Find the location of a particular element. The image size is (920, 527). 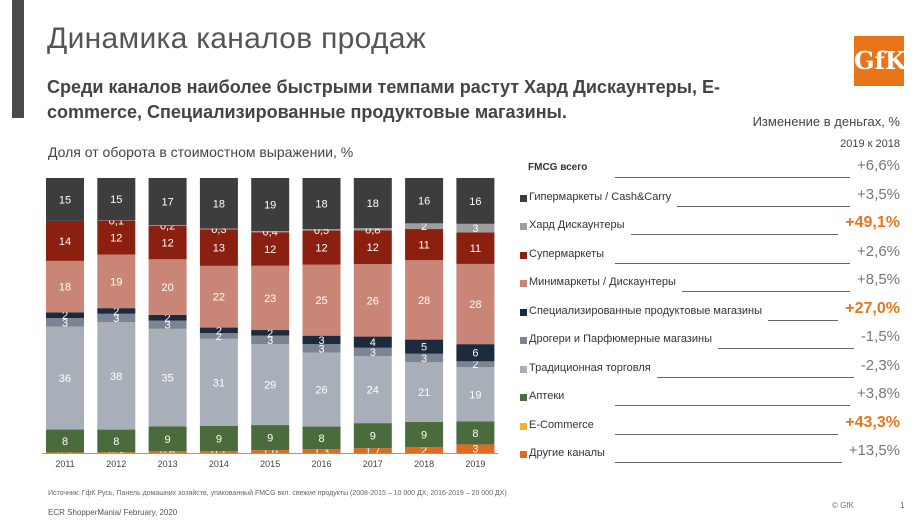

bar-data-label: 28 is located at coordinates (475, 305).